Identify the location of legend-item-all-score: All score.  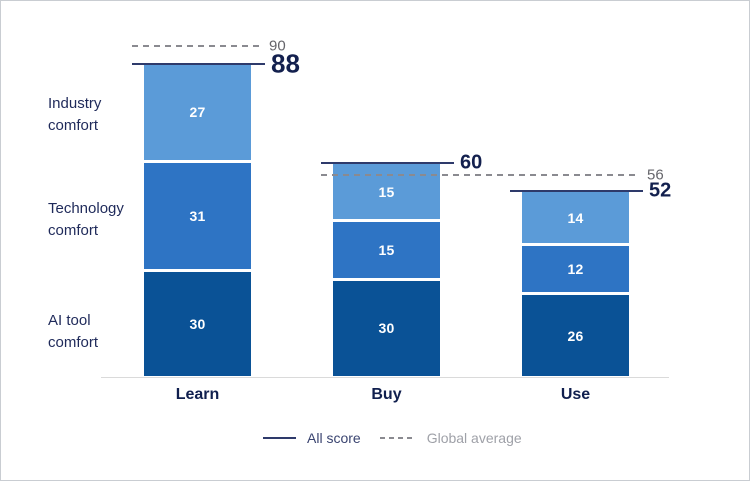
(312, 438).